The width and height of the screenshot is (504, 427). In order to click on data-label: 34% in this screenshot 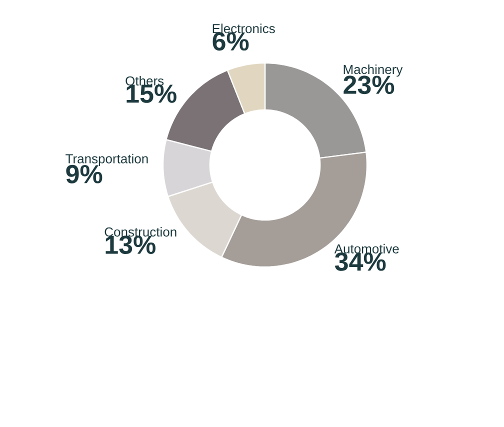, I will do `click(360, 261)`.